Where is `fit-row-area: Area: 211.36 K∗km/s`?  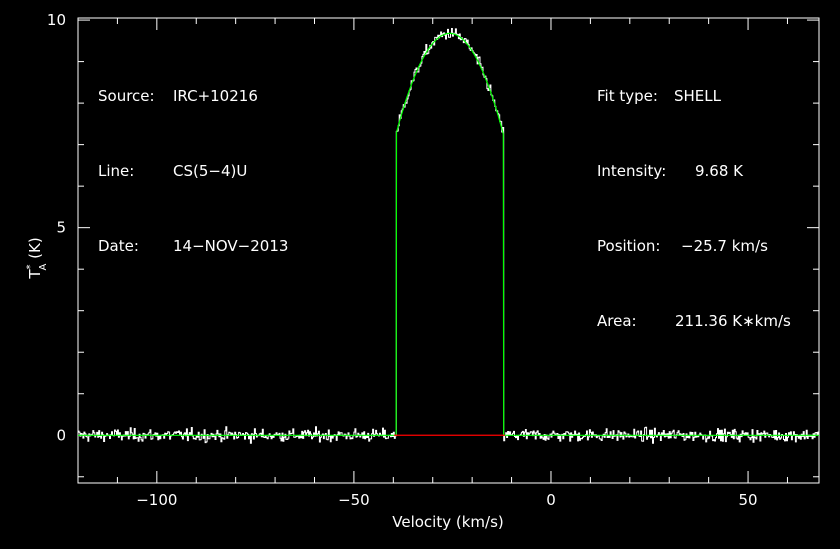
fit-row-area: Area: 211.36 K∗km/s is located at coordinates (694, 321).